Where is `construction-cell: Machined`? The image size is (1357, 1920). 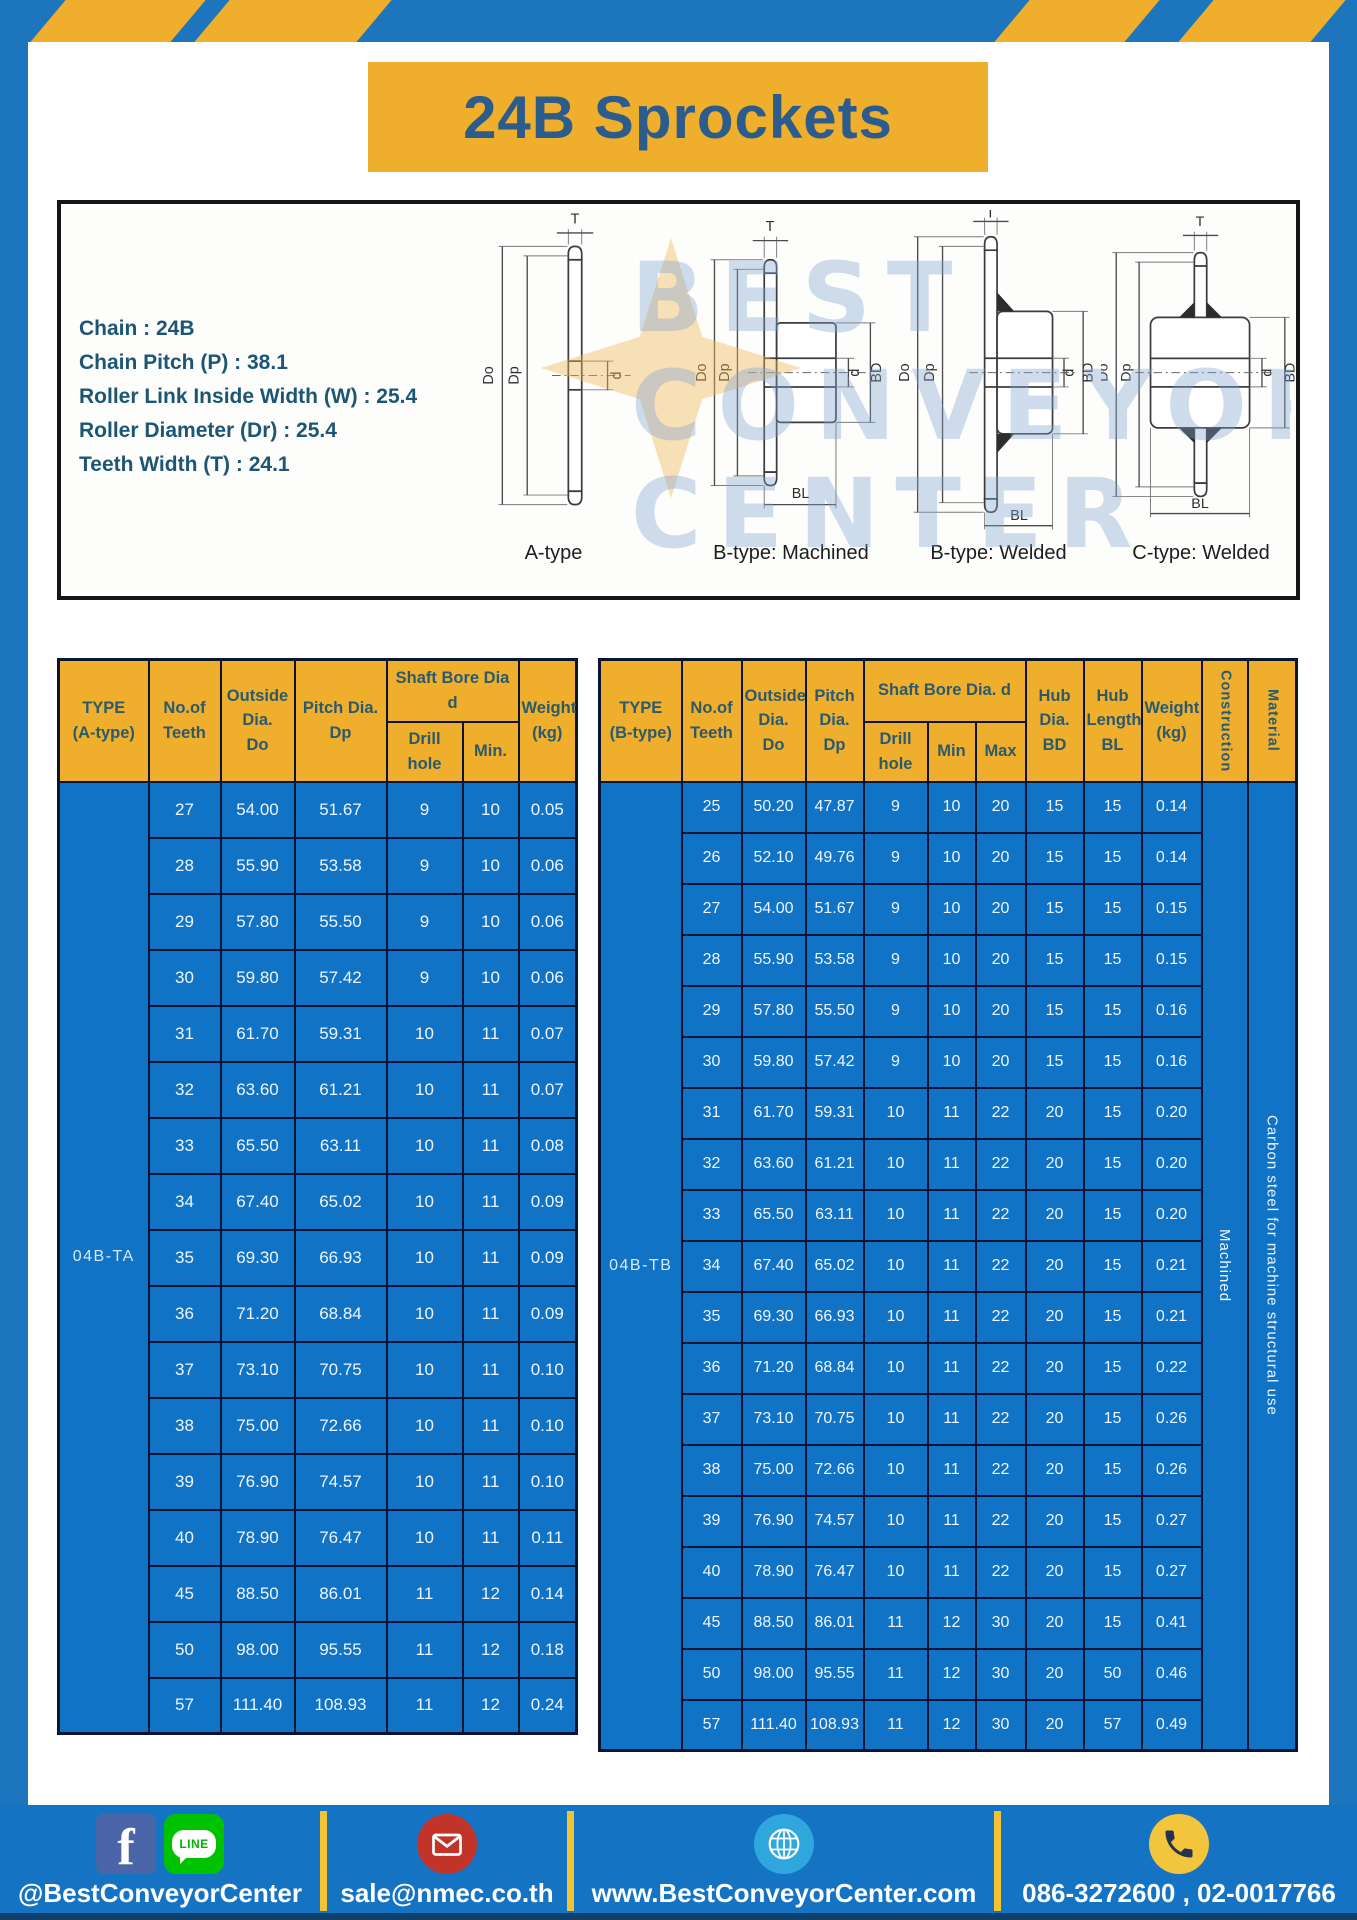
construction-cell: Machined is located at coordinates (1224, 1266).